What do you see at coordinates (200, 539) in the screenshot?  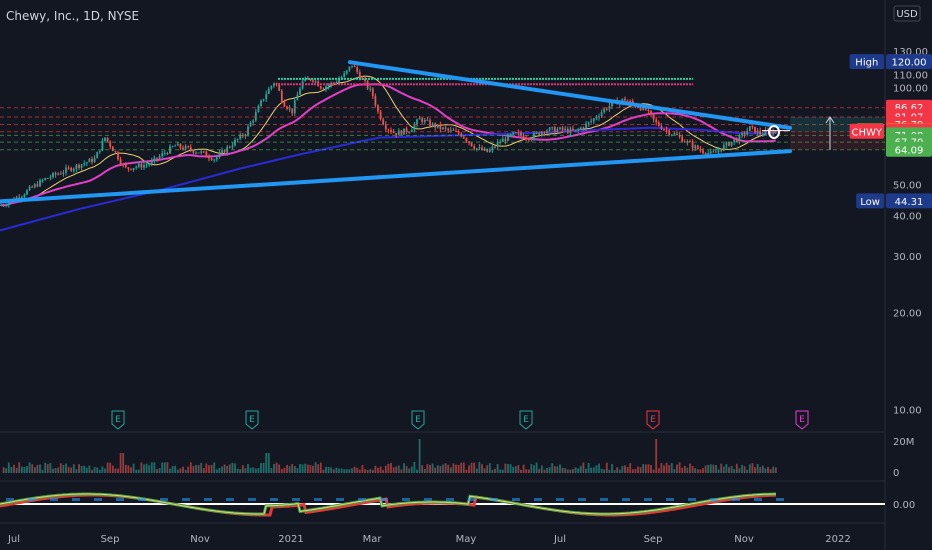 I see `x-tick-label: Nov` at bounding box center [200, 539].